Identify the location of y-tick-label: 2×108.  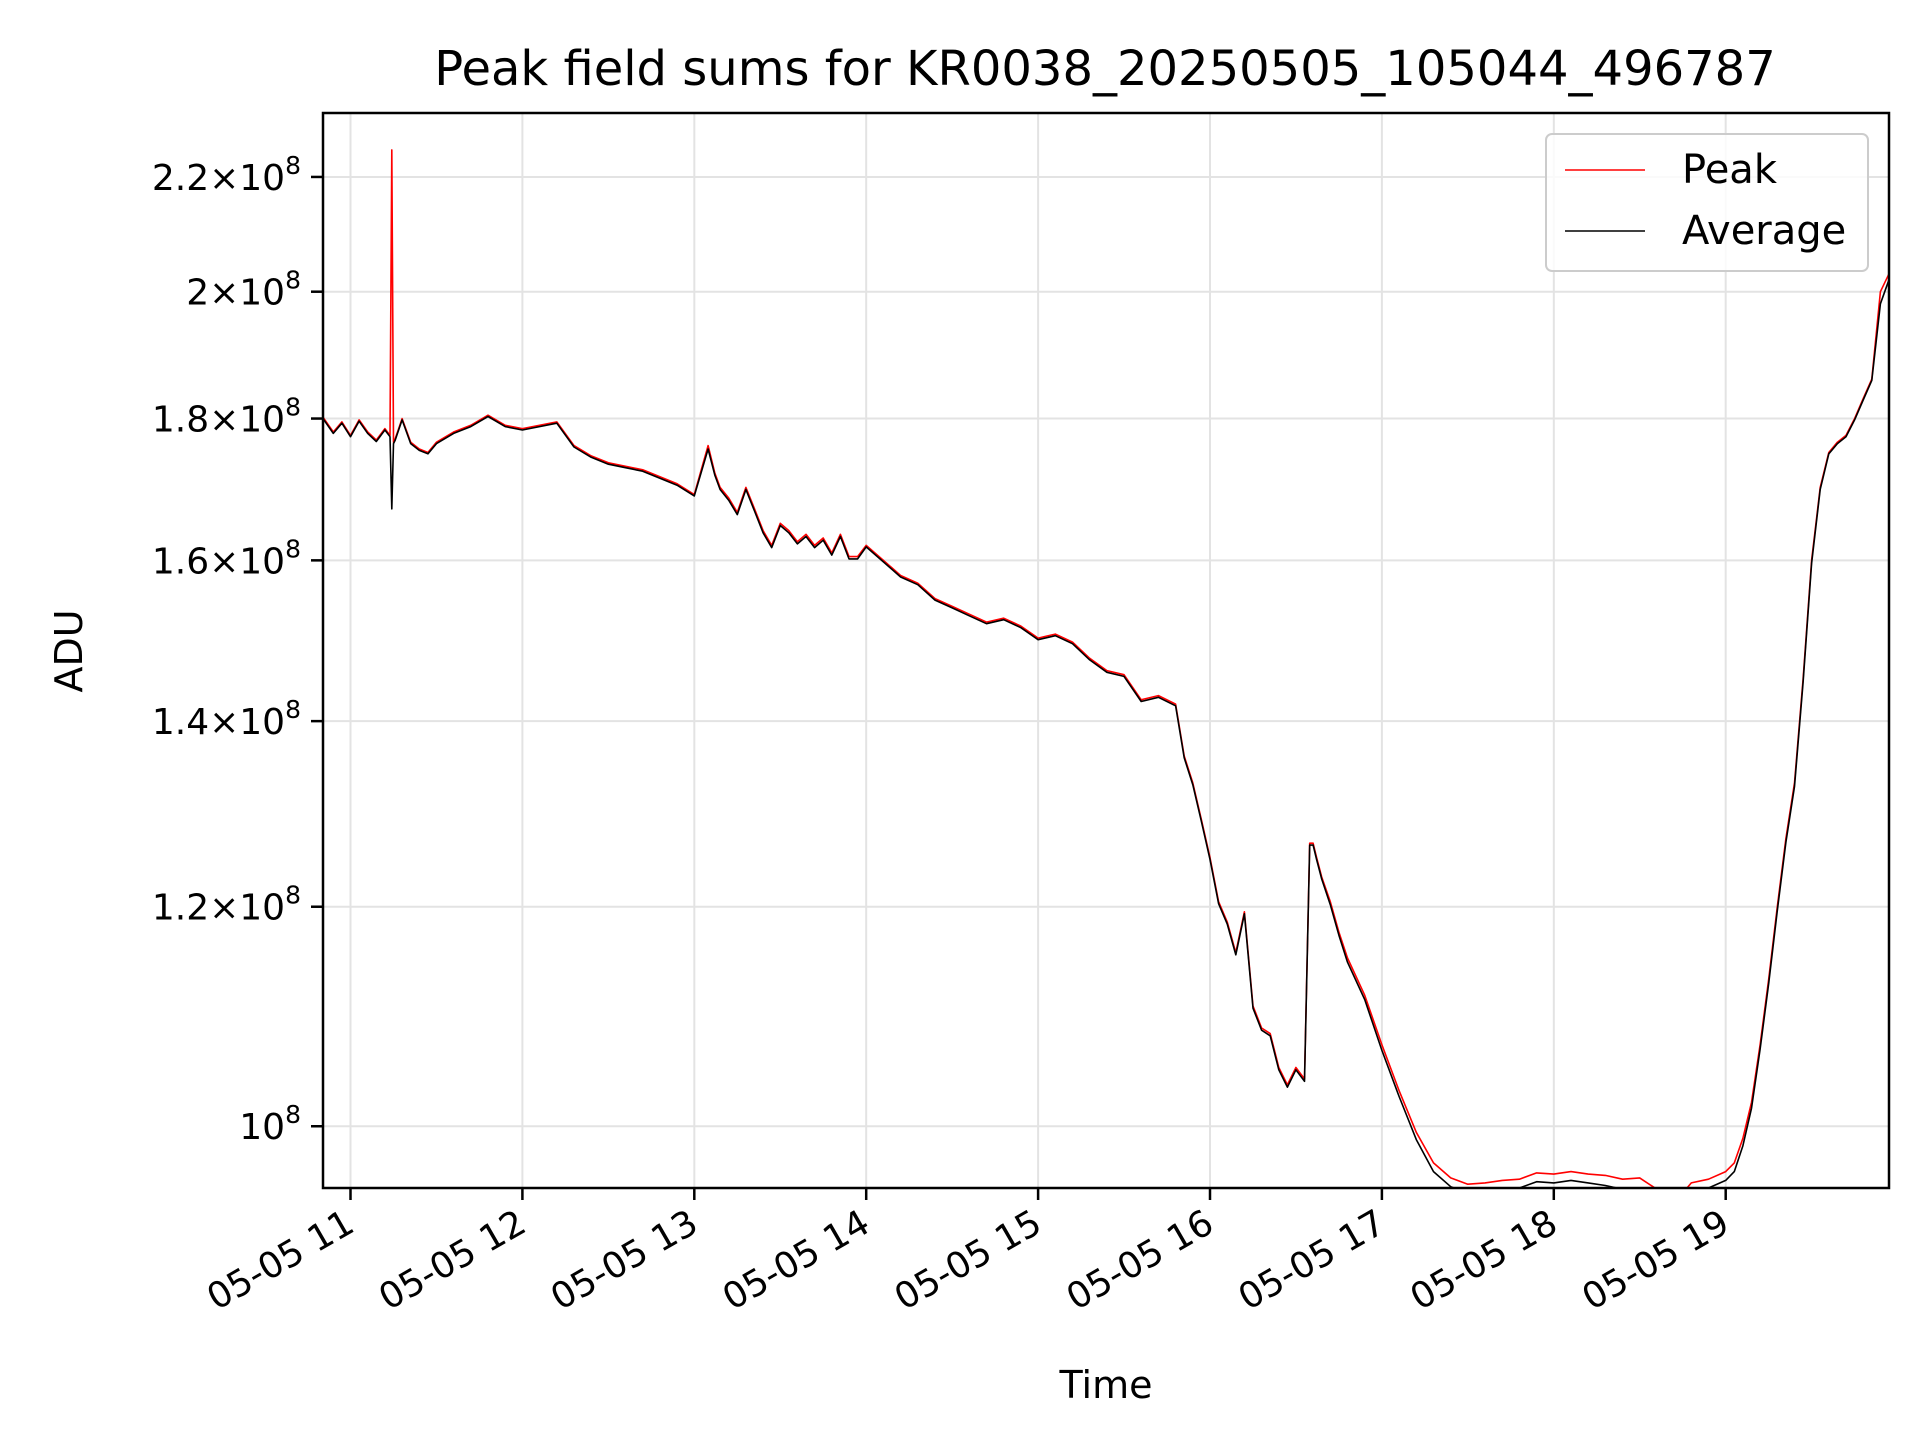
(243, 290).